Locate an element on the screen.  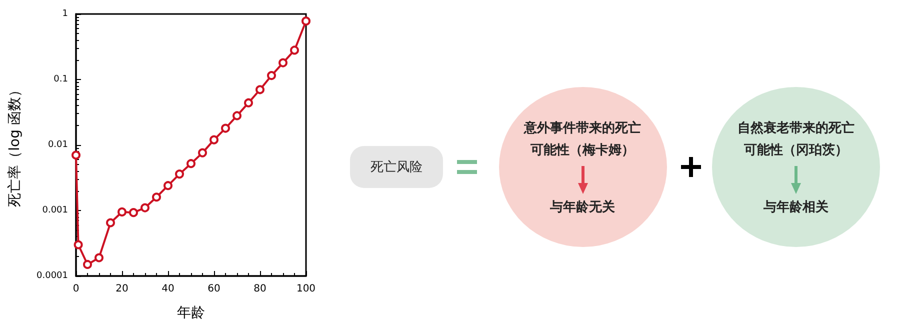
y-tick-label: 0.001 is located at coordinates (55, 211).